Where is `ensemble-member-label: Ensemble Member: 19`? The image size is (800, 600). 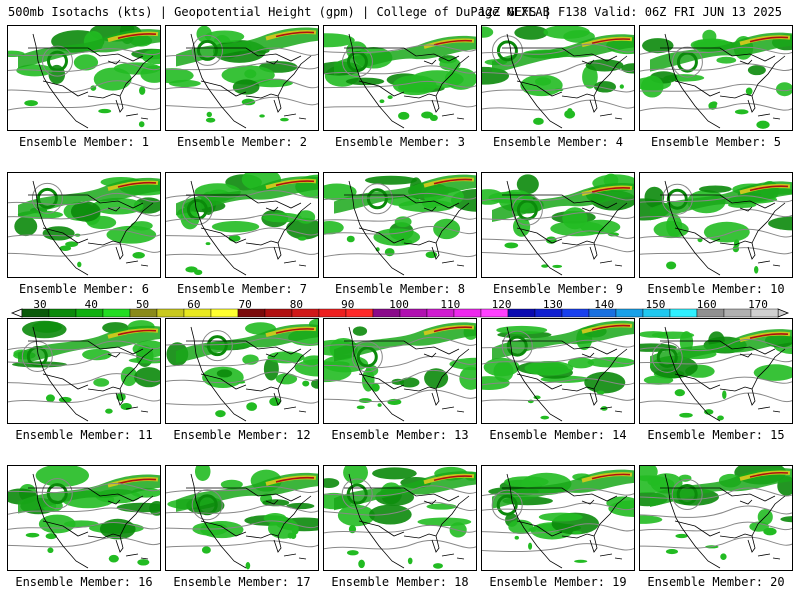
ensemble-member-label: Ensemble Member: 19 is located at coordinates (558, 582).